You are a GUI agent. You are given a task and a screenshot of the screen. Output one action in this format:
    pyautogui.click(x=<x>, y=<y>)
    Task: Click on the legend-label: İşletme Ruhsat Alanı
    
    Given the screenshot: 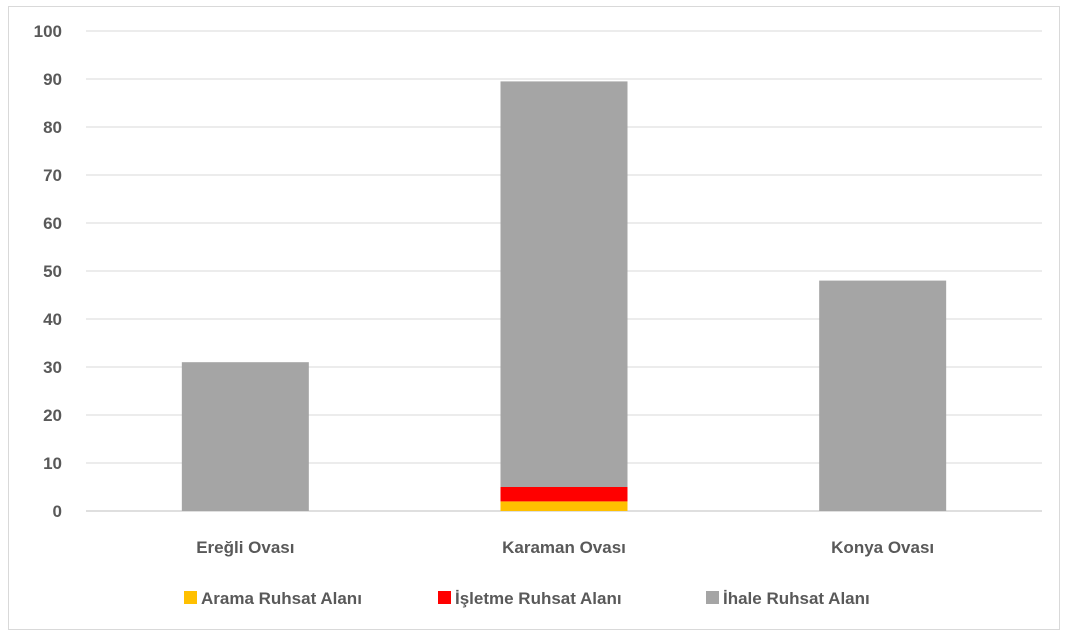 What is the action you would take?
    pyautogui.click(x=538, y=598)
    